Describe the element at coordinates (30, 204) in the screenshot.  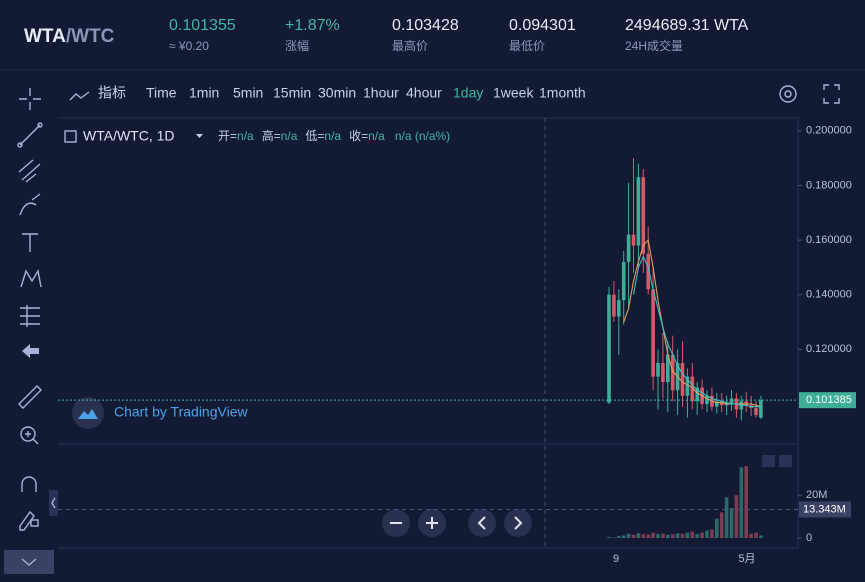
I see `tool-brush` at that location.